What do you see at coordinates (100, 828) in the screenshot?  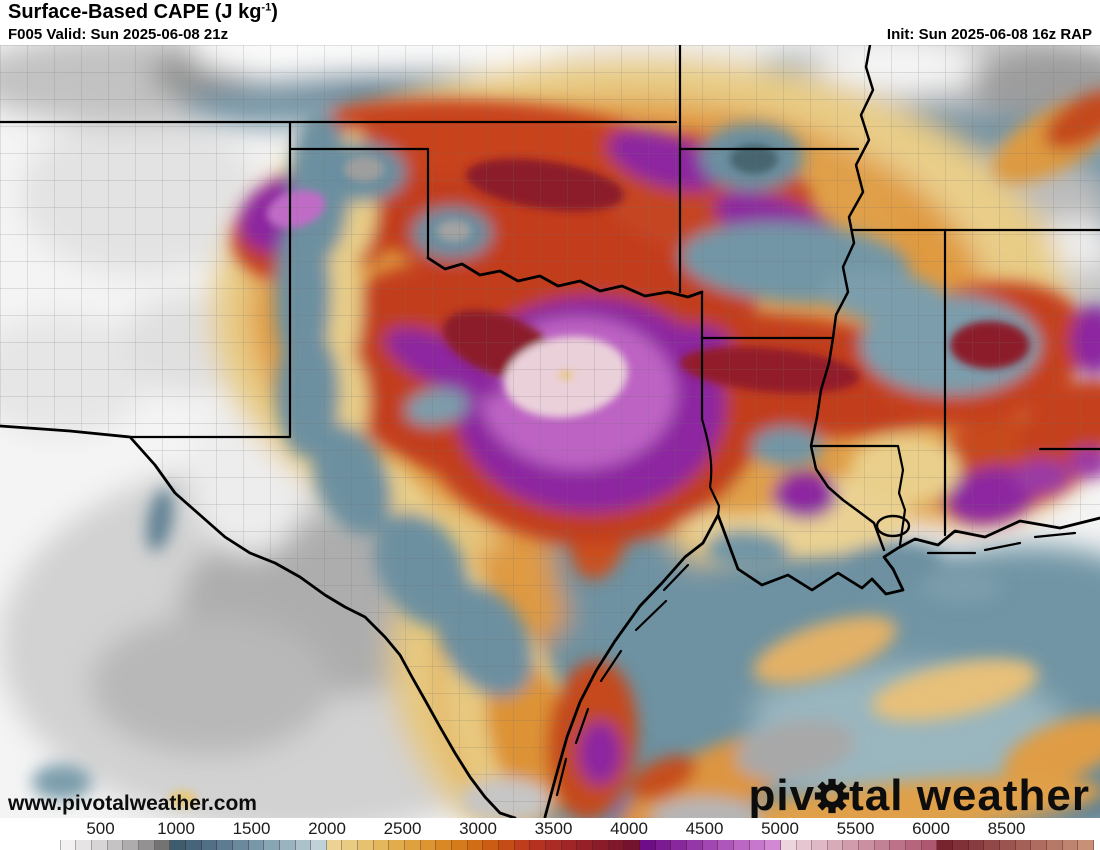 I see `colorbar-tick-label: 500` at bounding box center [100, 828].